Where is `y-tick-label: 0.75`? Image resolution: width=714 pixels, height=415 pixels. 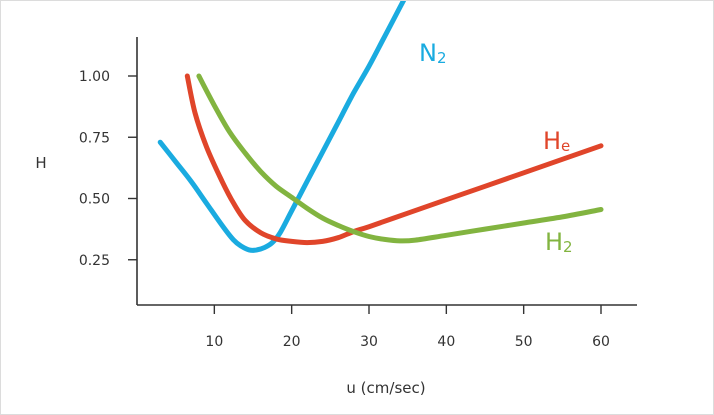 y-tick-label: 0.75 is located at coordinates (94, 138).